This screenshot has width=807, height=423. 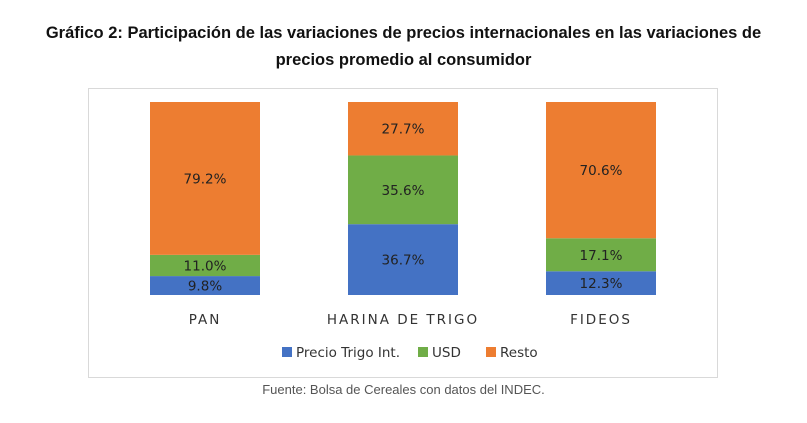 I want to click on data-label-3-3: 70.6%, so click(x=601, y=171).